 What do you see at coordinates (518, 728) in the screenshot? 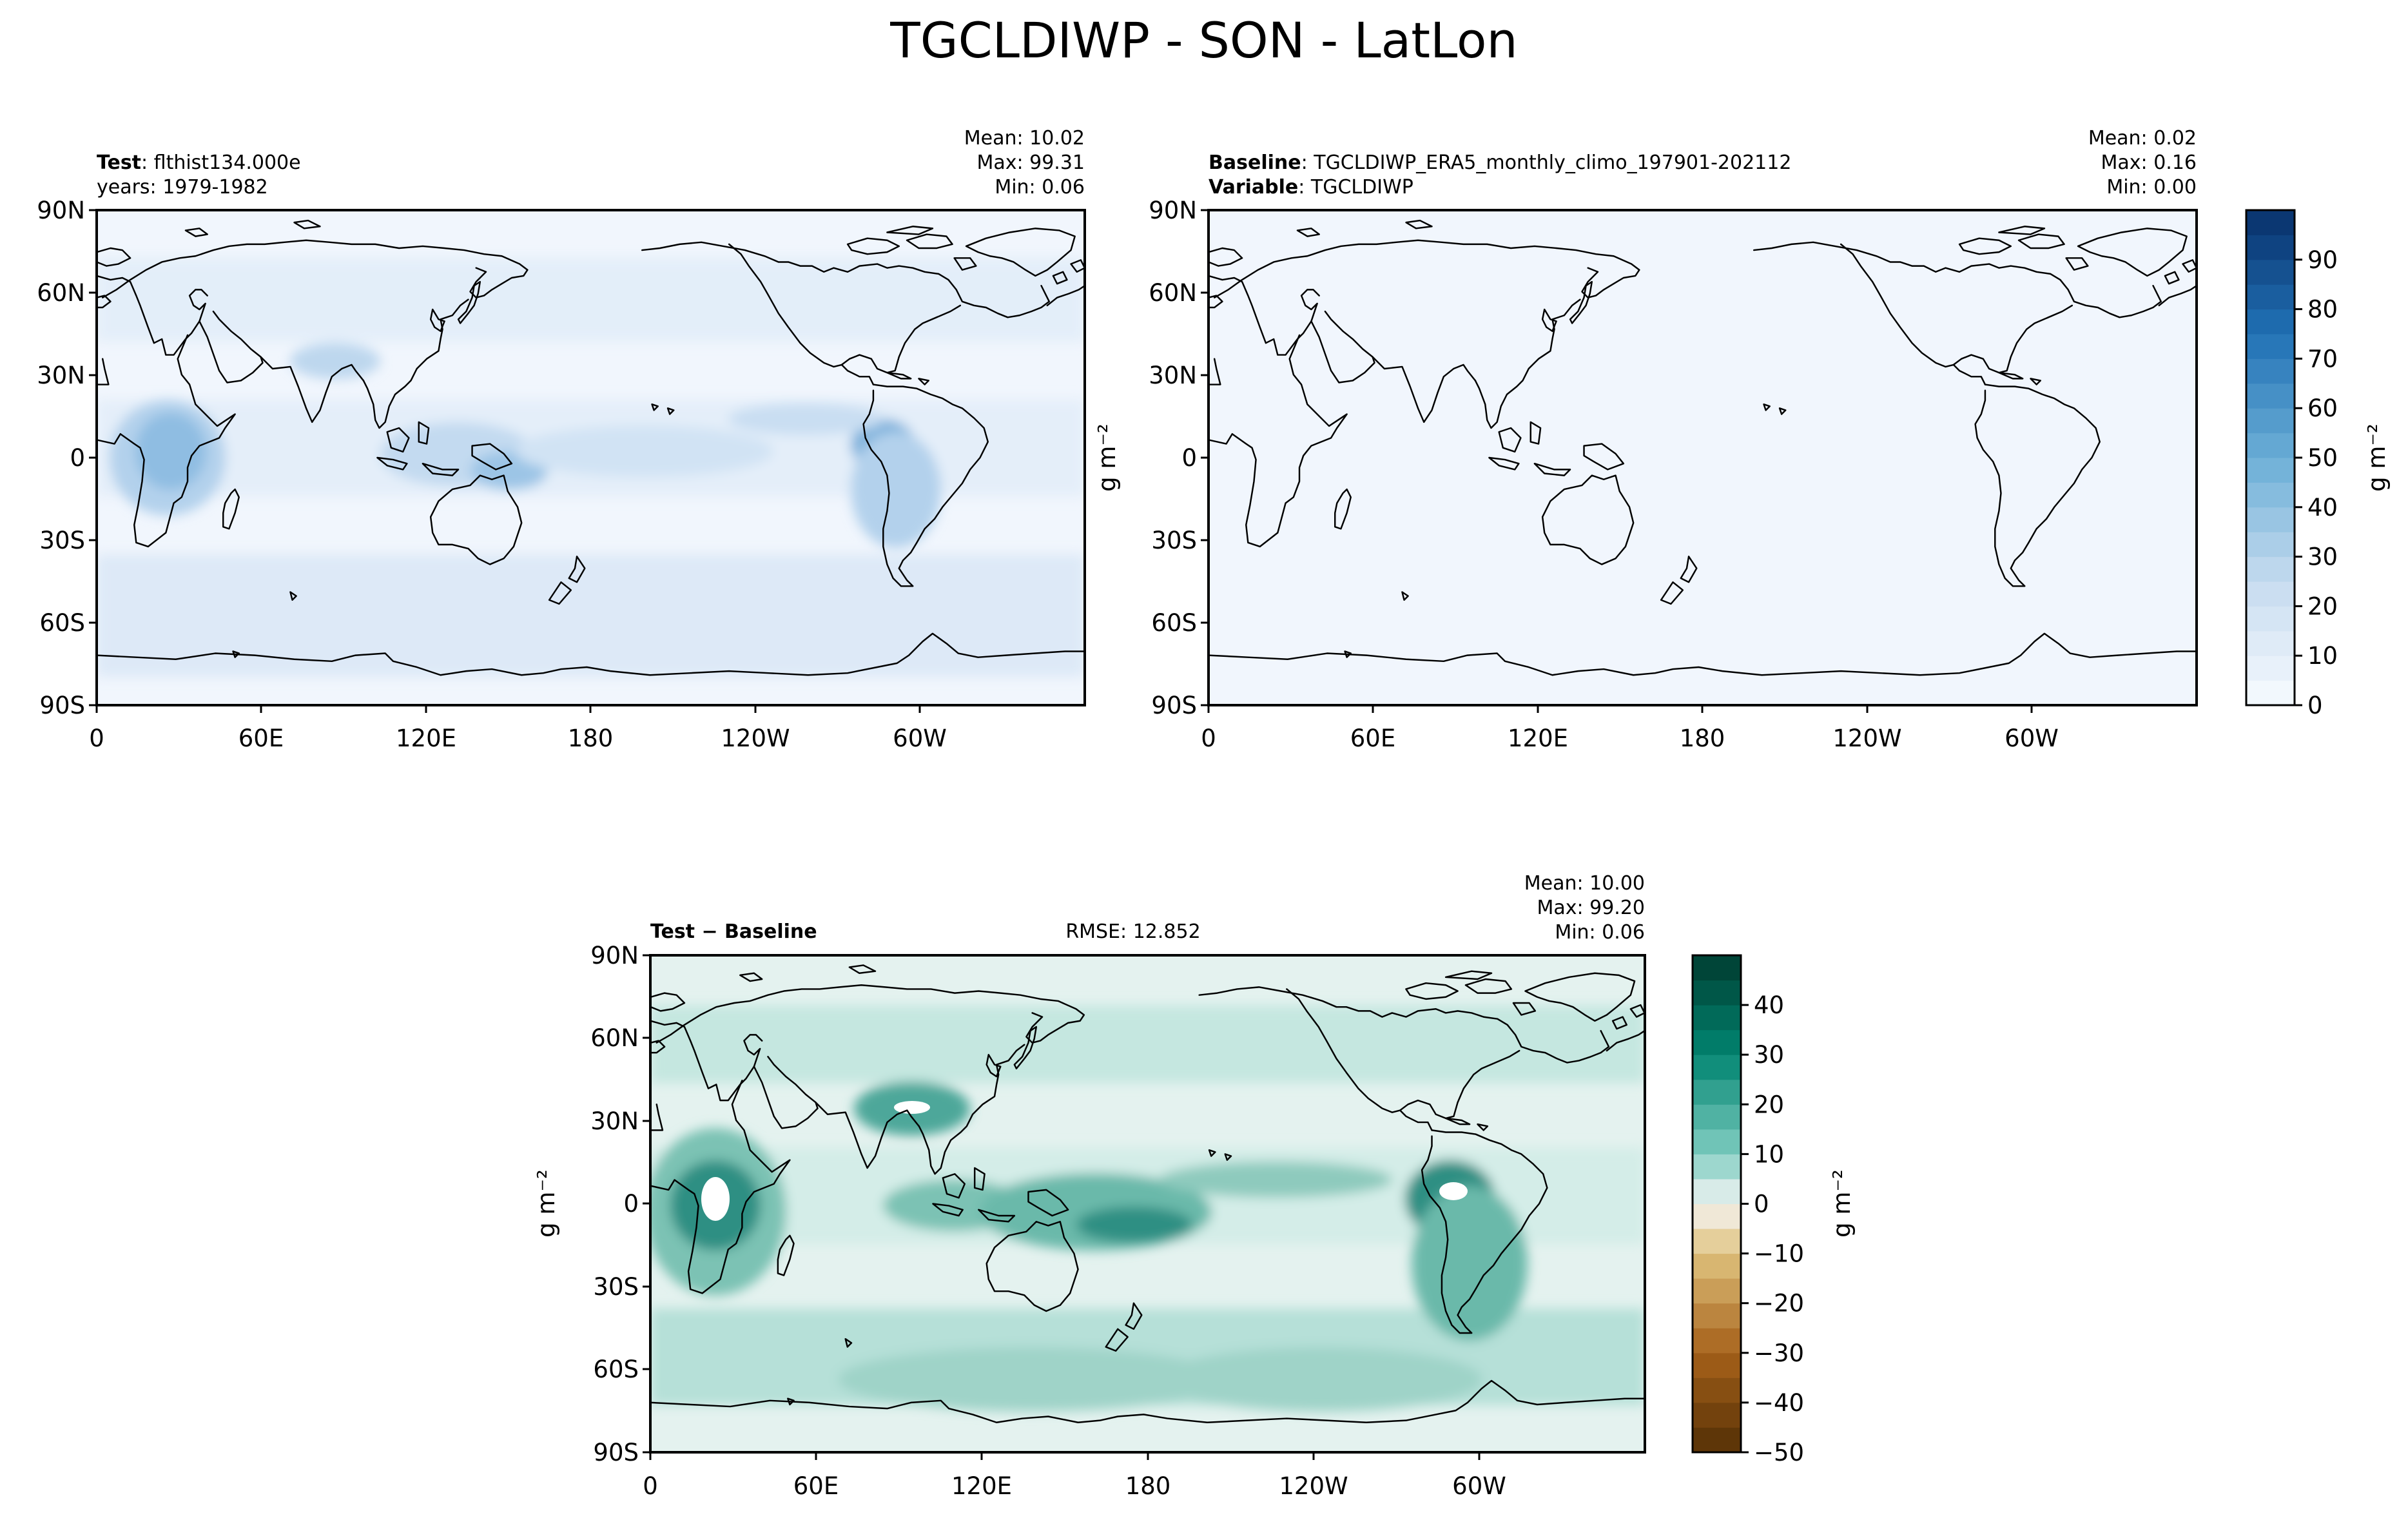
I see `test-x-axis: 0 60E 120E 180 120W 60W` at bounding box center [518, 728].